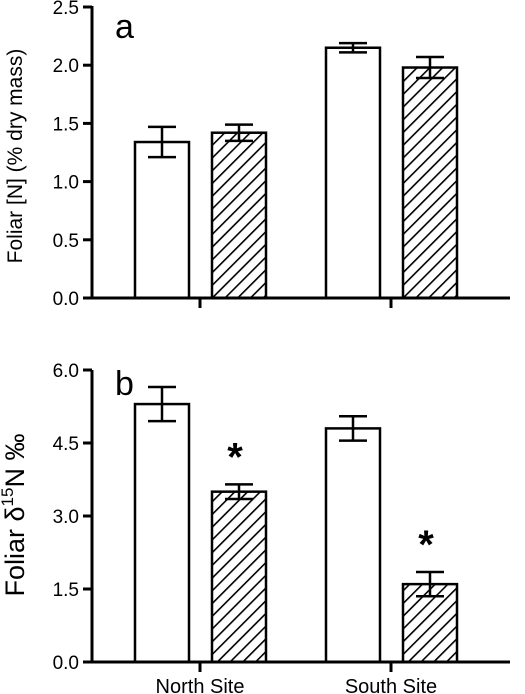 This screenshot has height=694, width=525. Describe the element at coordinates (15, 156) in the screenshot. I see `panel-a-y-axis-label: Foliar [N] (% dry mass)` at that location.